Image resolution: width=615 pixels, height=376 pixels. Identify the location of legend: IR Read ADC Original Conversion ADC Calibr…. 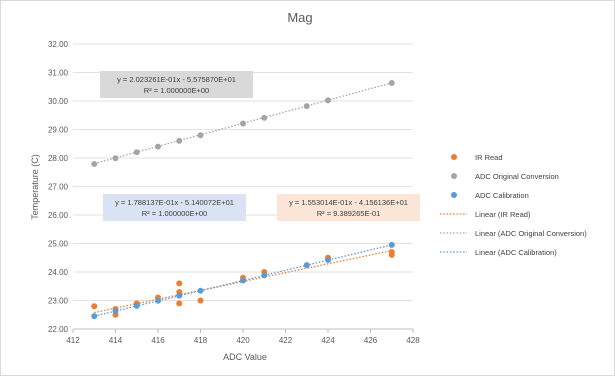
(513, 205).